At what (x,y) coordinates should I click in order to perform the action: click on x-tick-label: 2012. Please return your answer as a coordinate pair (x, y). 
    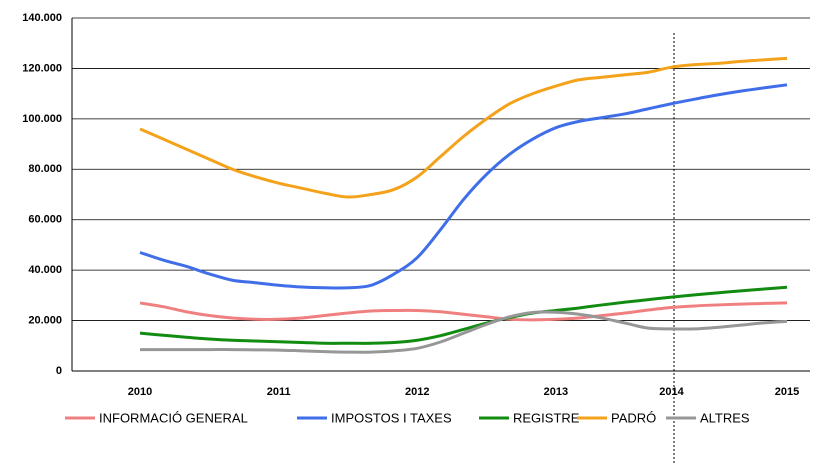
    Looking at the image, I should click on (417, 392).